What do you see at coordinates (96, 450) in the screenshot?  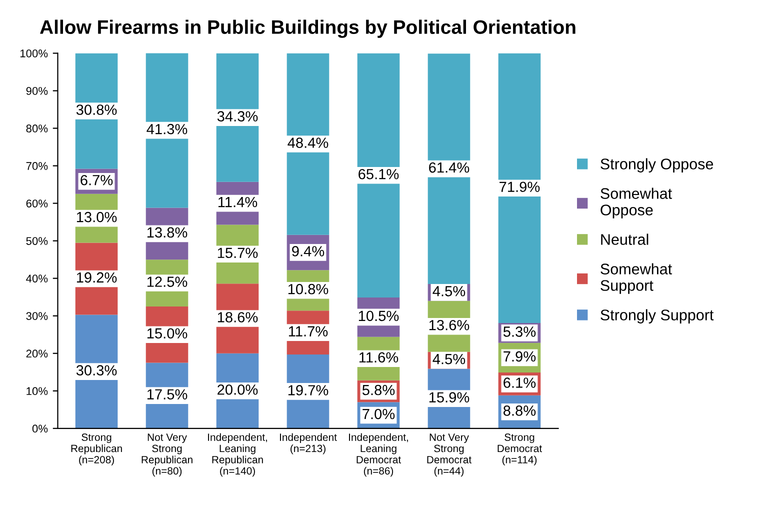 I see `x-tick-label: Strong Republican (n=208)` at bounding box center [96, 450].